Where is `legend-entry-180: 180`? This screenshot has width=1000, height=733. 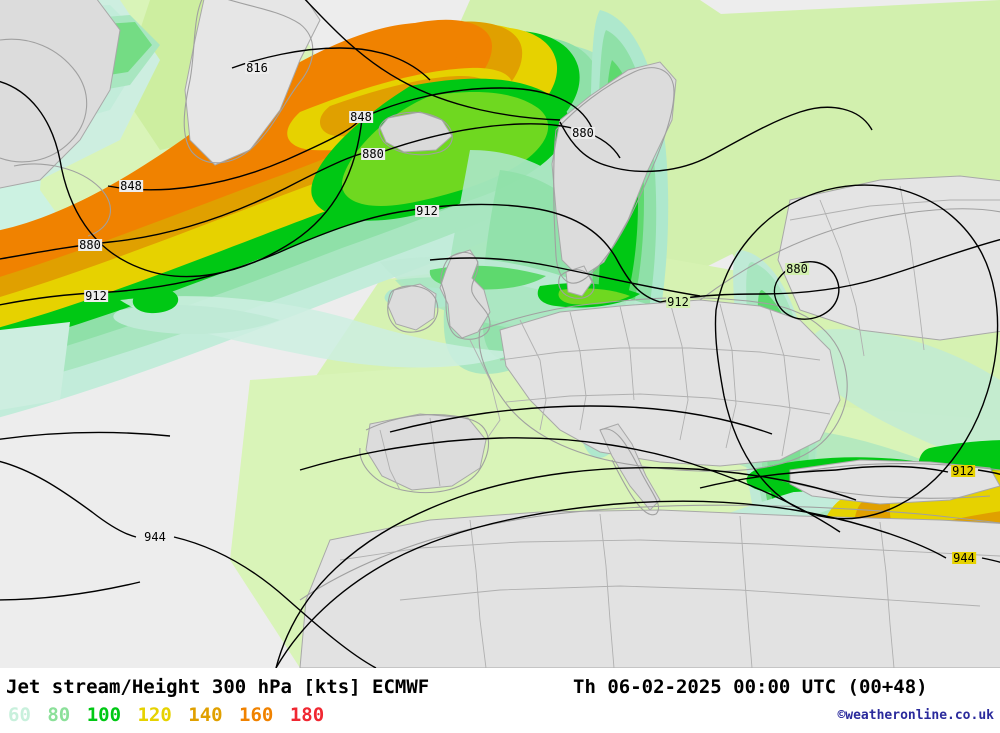 legend-entry-180: 180 is located at coordinates (307, 715).